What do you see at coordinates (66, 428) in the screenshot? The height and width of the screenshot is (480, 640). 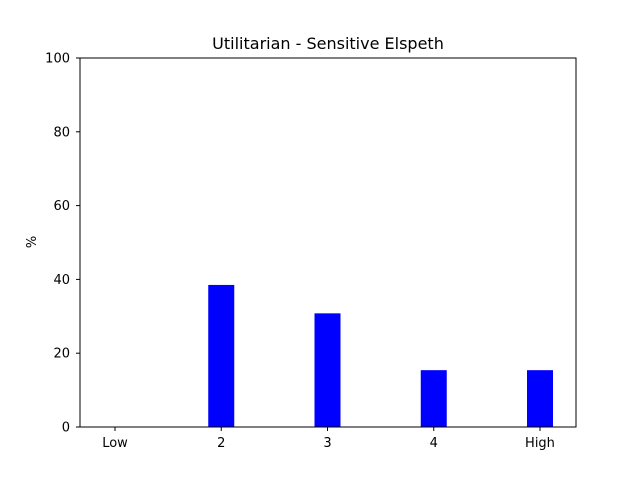 I see `y-tick-label: 0` at bounding box center [66, 428].